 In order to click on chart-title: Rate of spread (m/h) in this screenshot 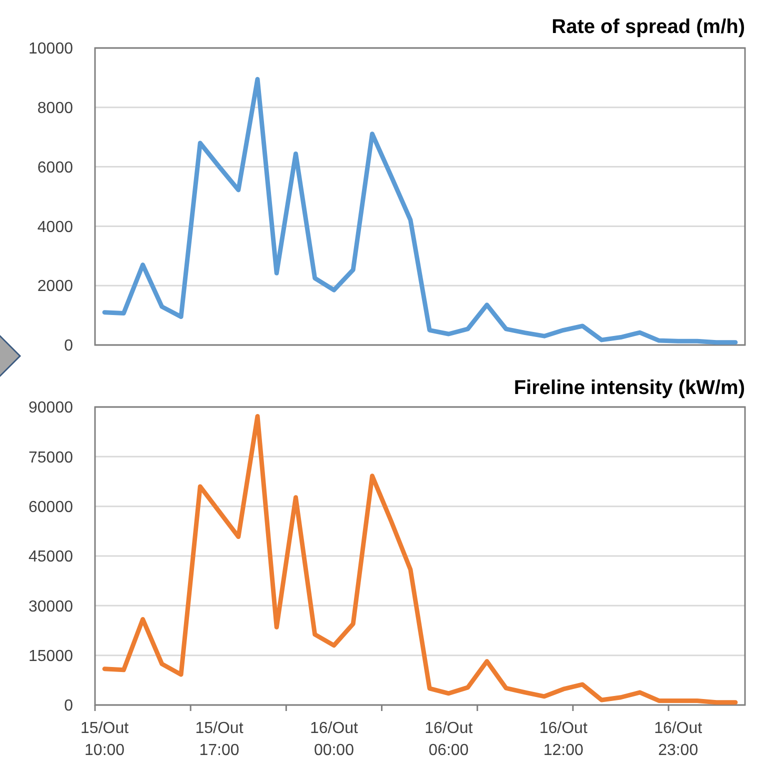, I will do `click(648, 27)`.